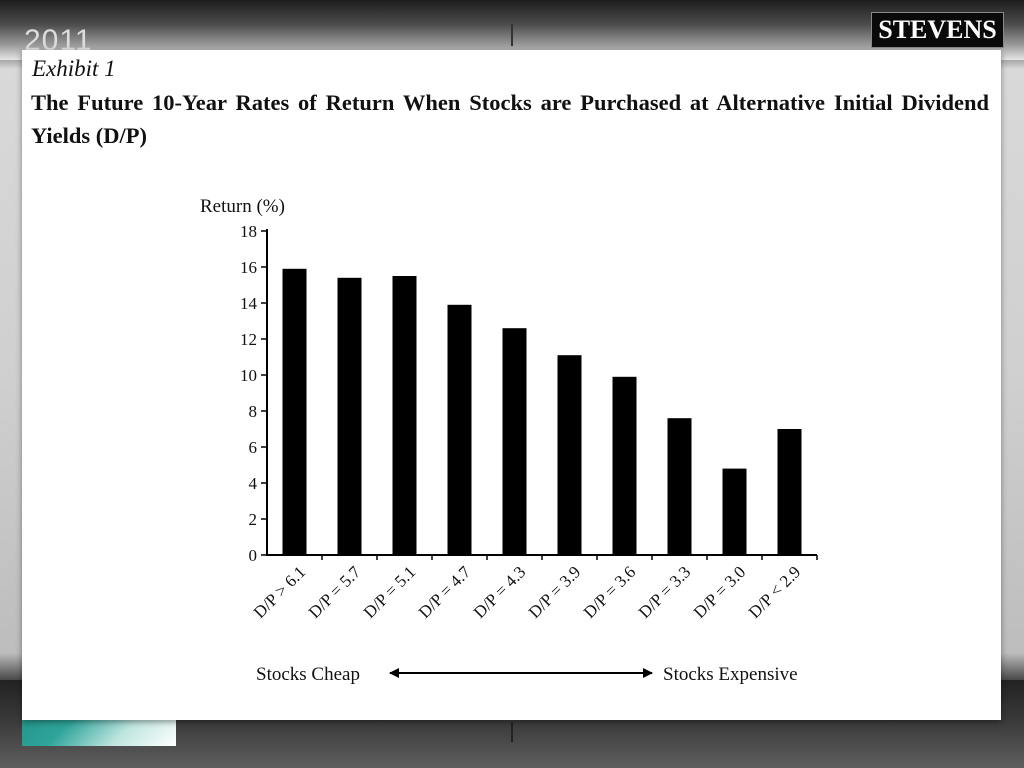  I want to click on x-category-label: D/P < 2.9, so click(775, 592).